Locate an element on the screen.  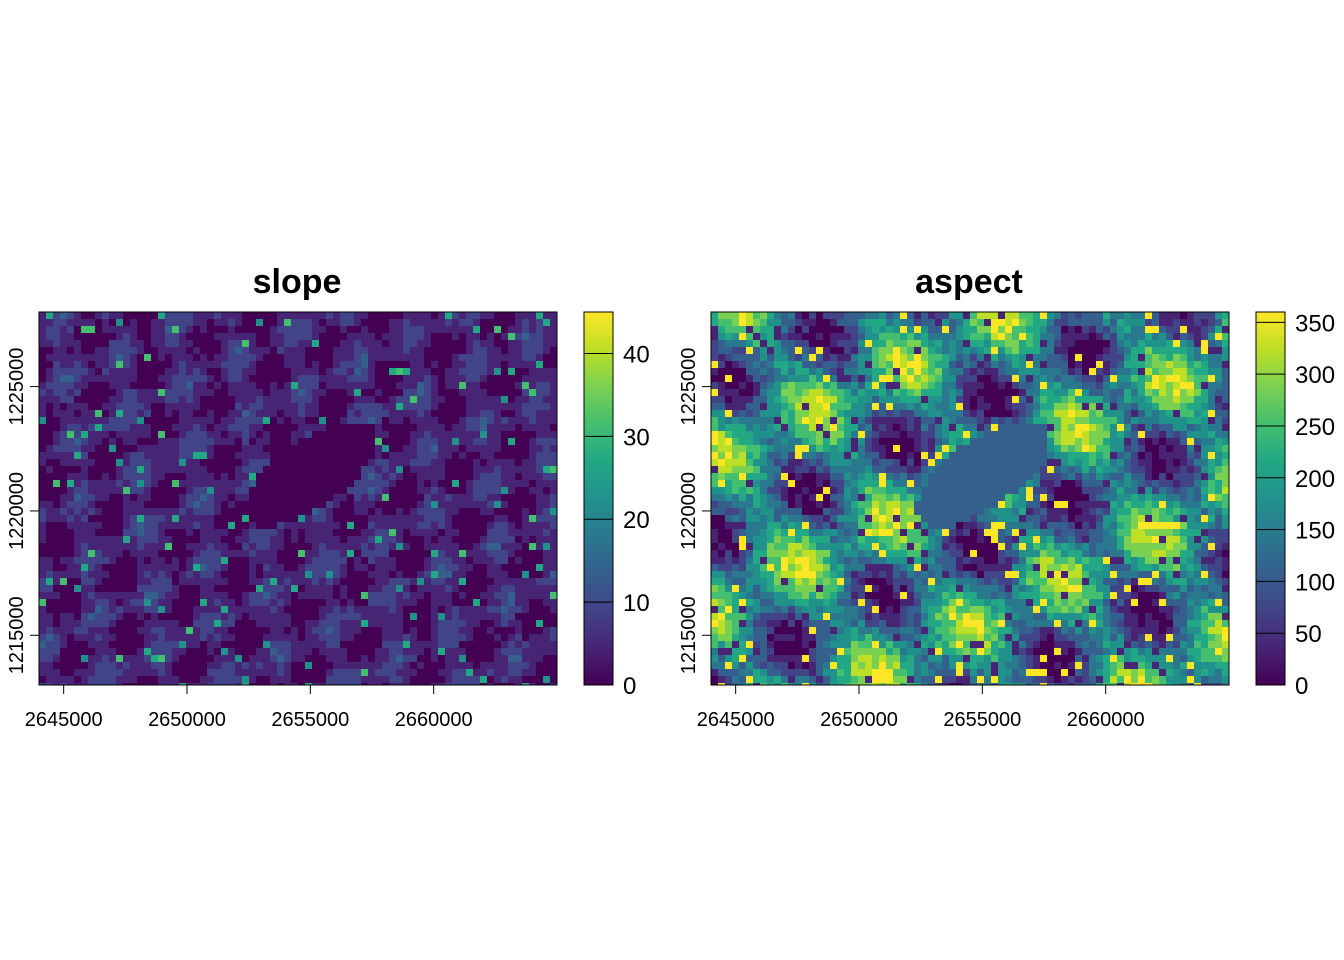
slope-colorbar-tick-label: 30 is located at coordinates (636, 437).